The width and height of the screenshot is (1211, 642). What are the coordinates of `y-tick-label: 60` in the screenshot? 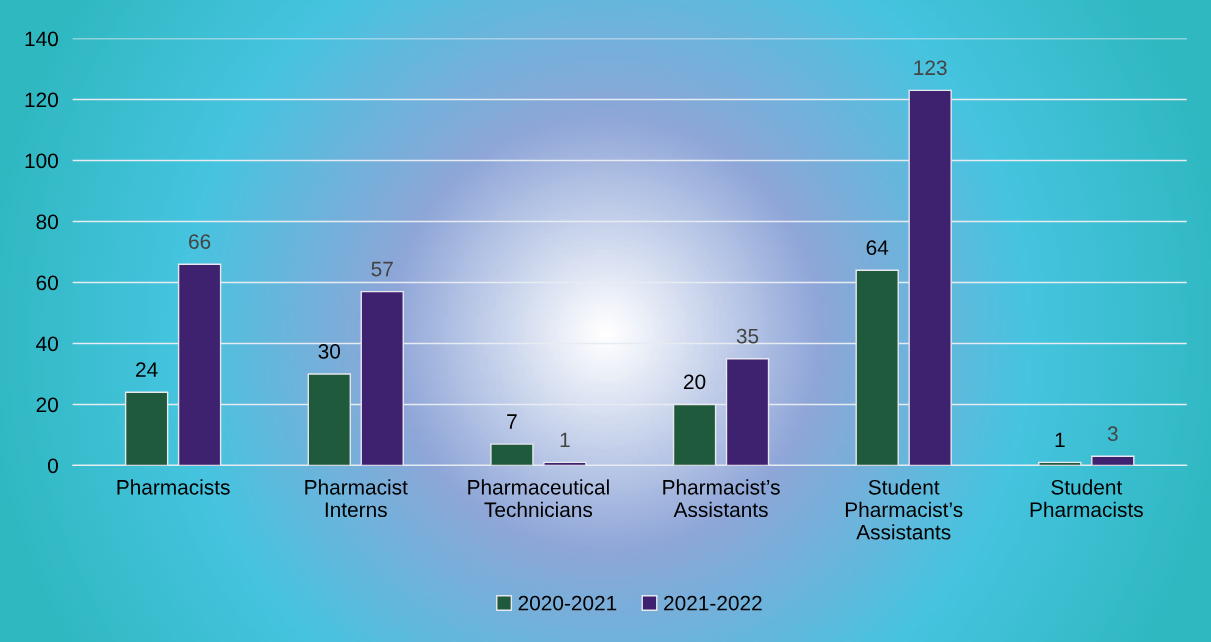 It's located at (47, 283).